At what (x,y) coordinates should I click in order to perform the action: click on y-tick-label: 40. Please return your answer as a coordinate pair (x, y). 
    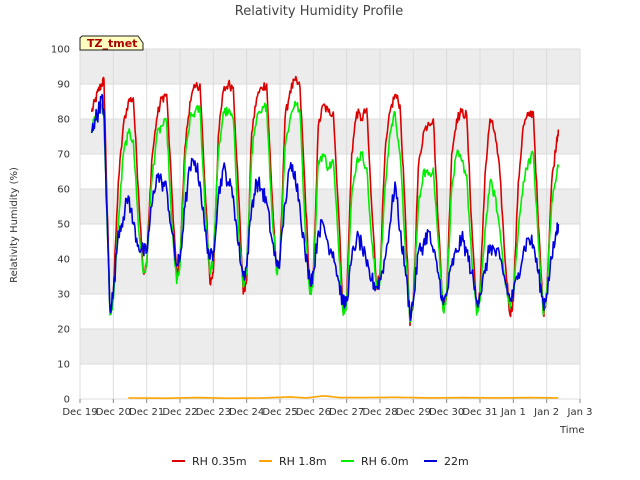
    Looking at the image, I should click on (63, 260).